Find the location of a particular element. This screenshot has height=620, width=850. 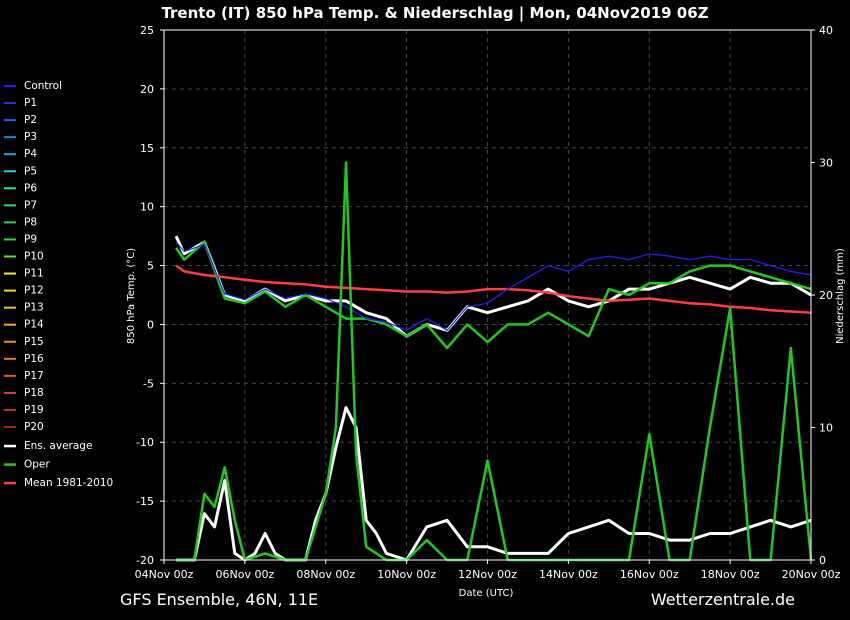

left-axis-ticks: -20 -15 -10 -5 0 5 10 15 20 25 is located at coordinates (150, 295).